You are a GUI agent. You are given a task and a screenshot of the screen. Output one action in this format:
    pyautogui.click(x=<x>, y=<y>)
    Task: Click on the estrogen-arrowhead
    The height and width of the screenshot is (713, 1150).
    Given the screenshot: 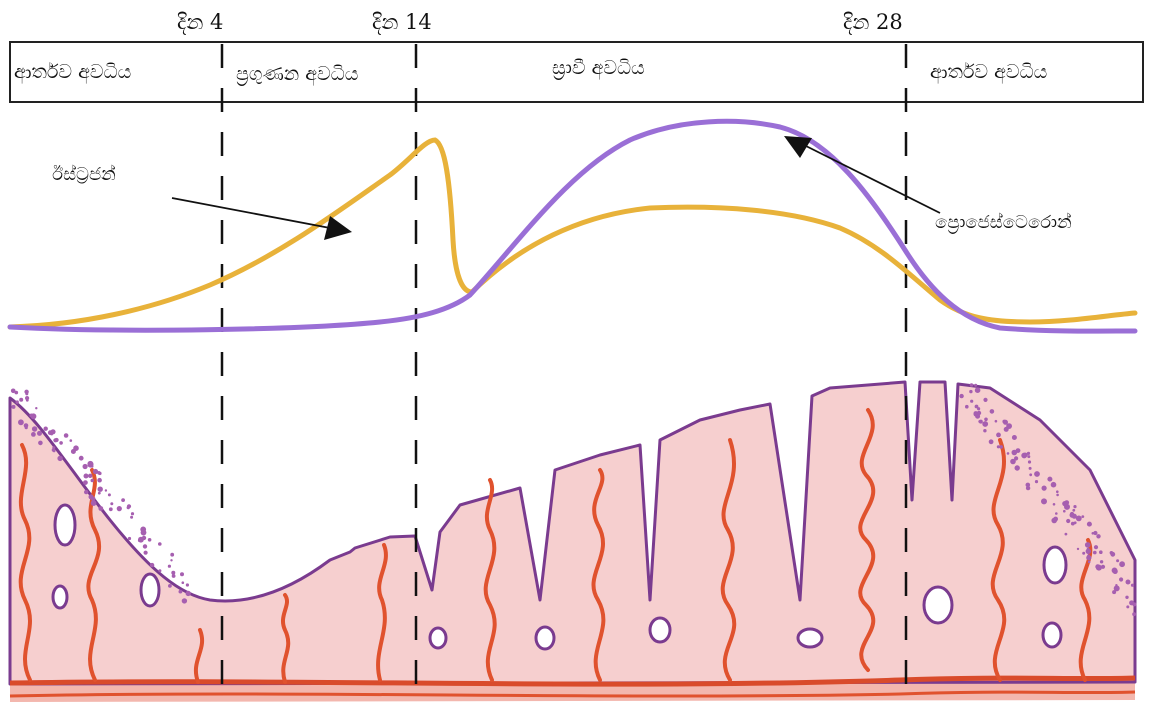 What is the action you would take?
    pyautogui.click(x=338, y=228)
    